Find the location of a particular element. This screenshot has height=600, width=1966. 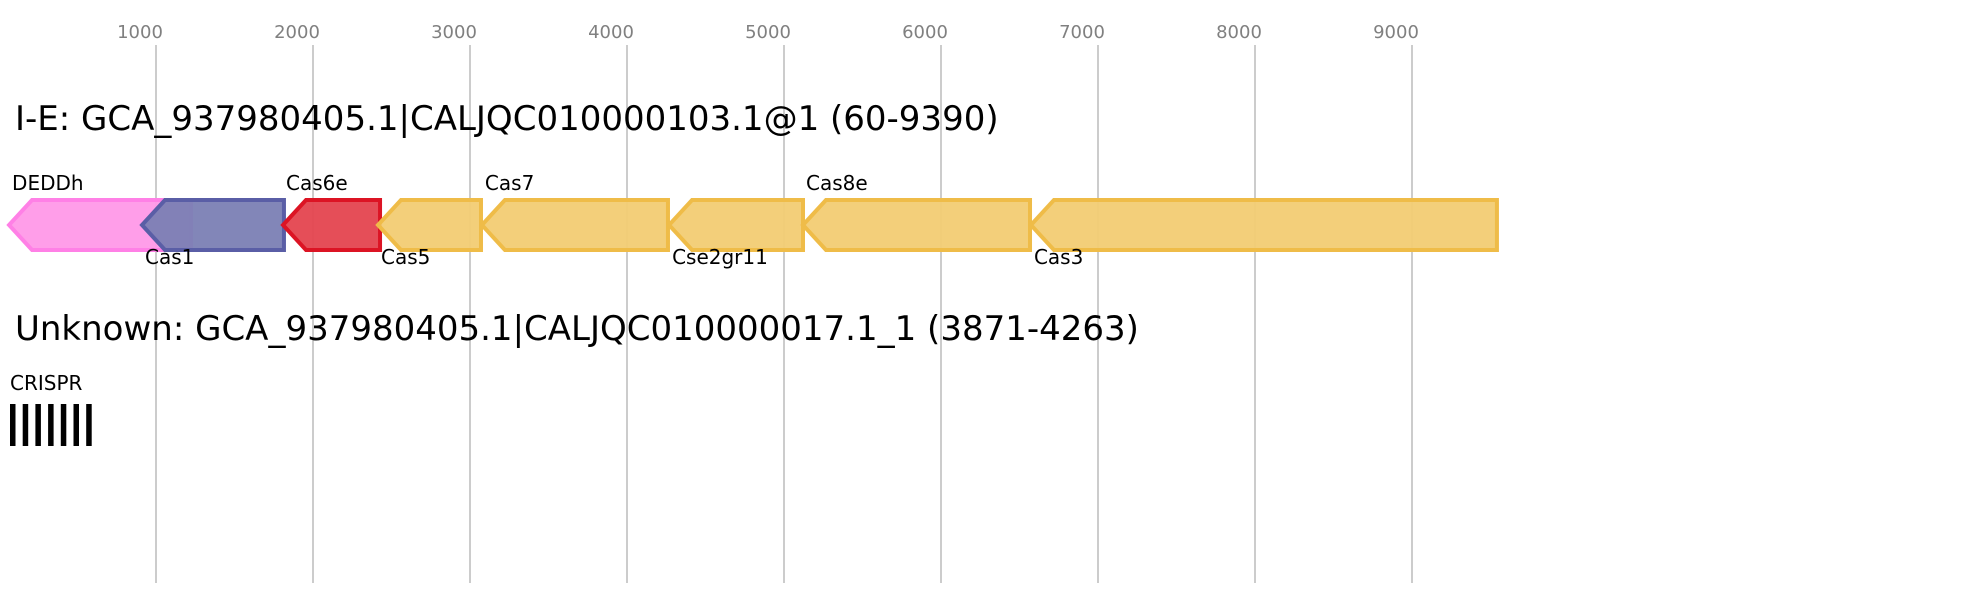

tick-label: 4000 is located at coordinates (611, 32).